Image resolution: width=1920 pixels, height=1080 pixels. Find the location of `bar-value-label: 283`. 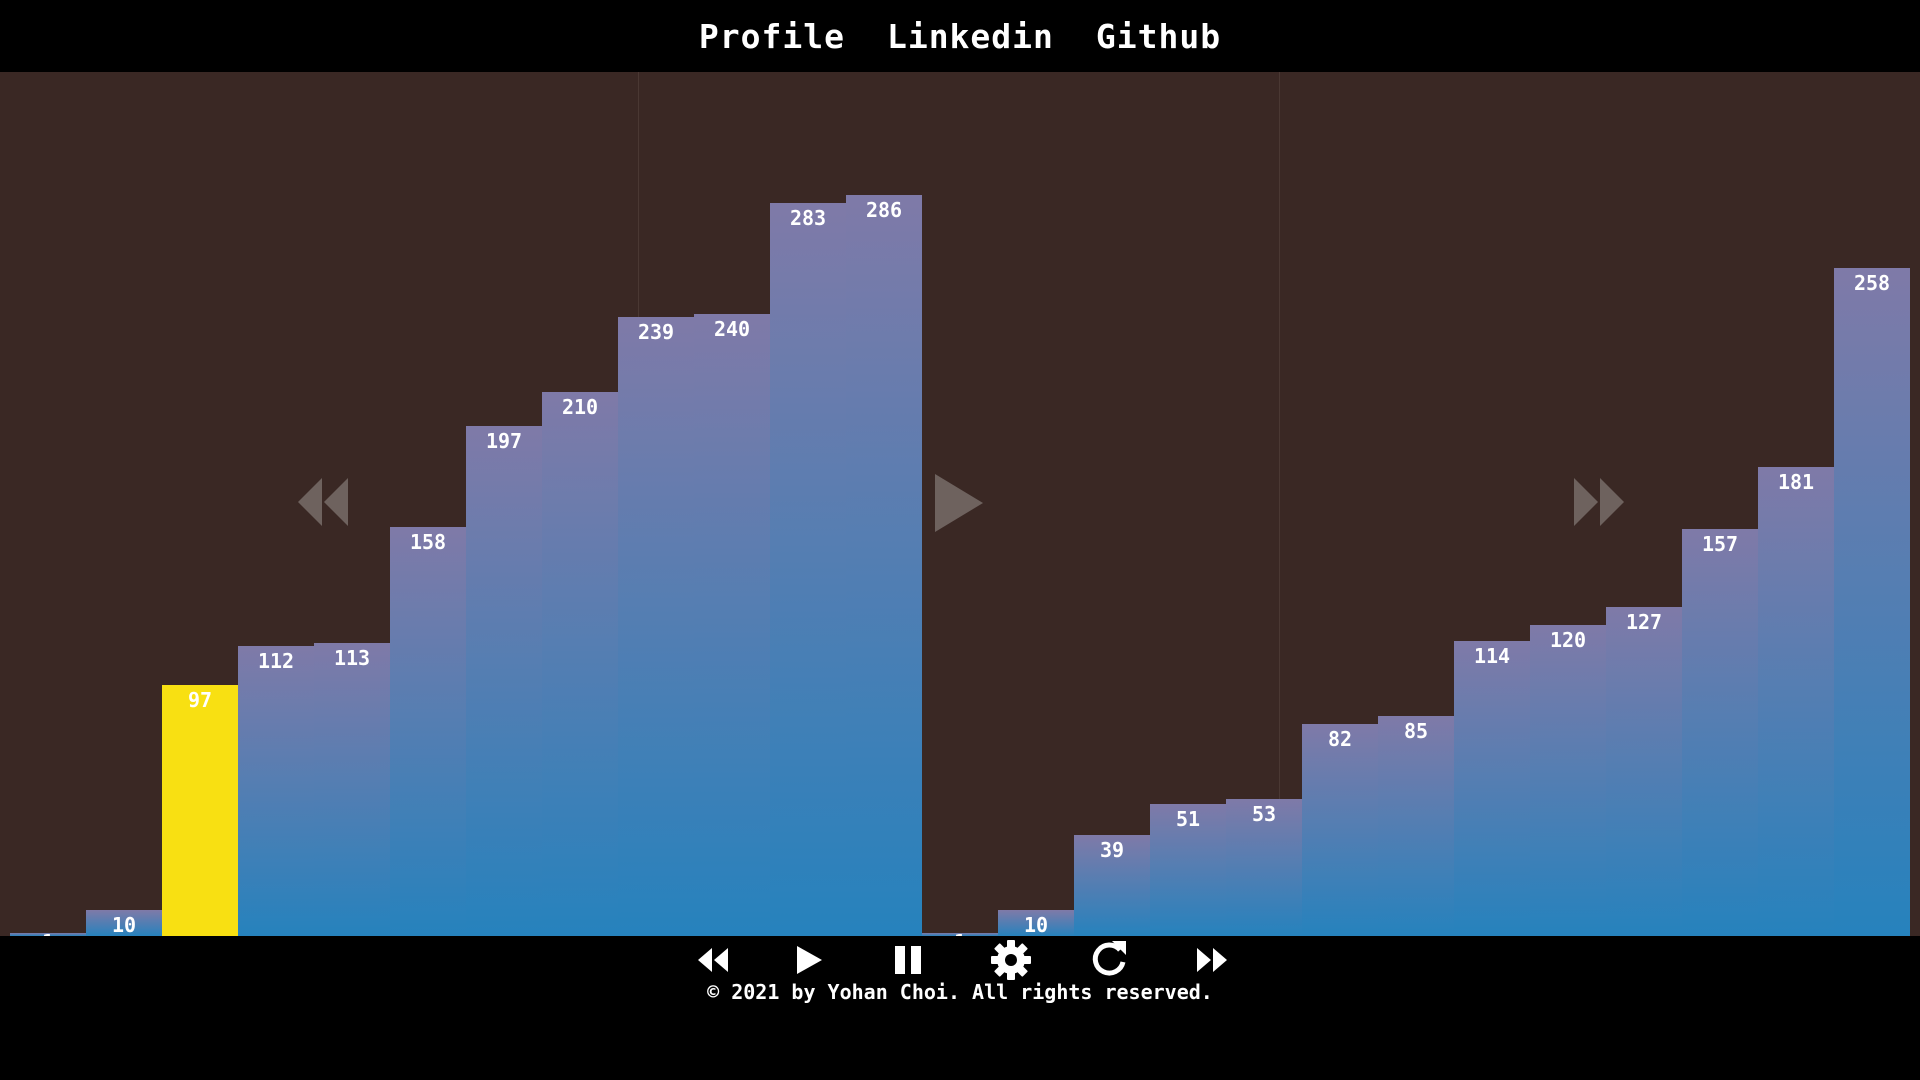

bar-value-label: 283 is located at coordinates (808, 218).